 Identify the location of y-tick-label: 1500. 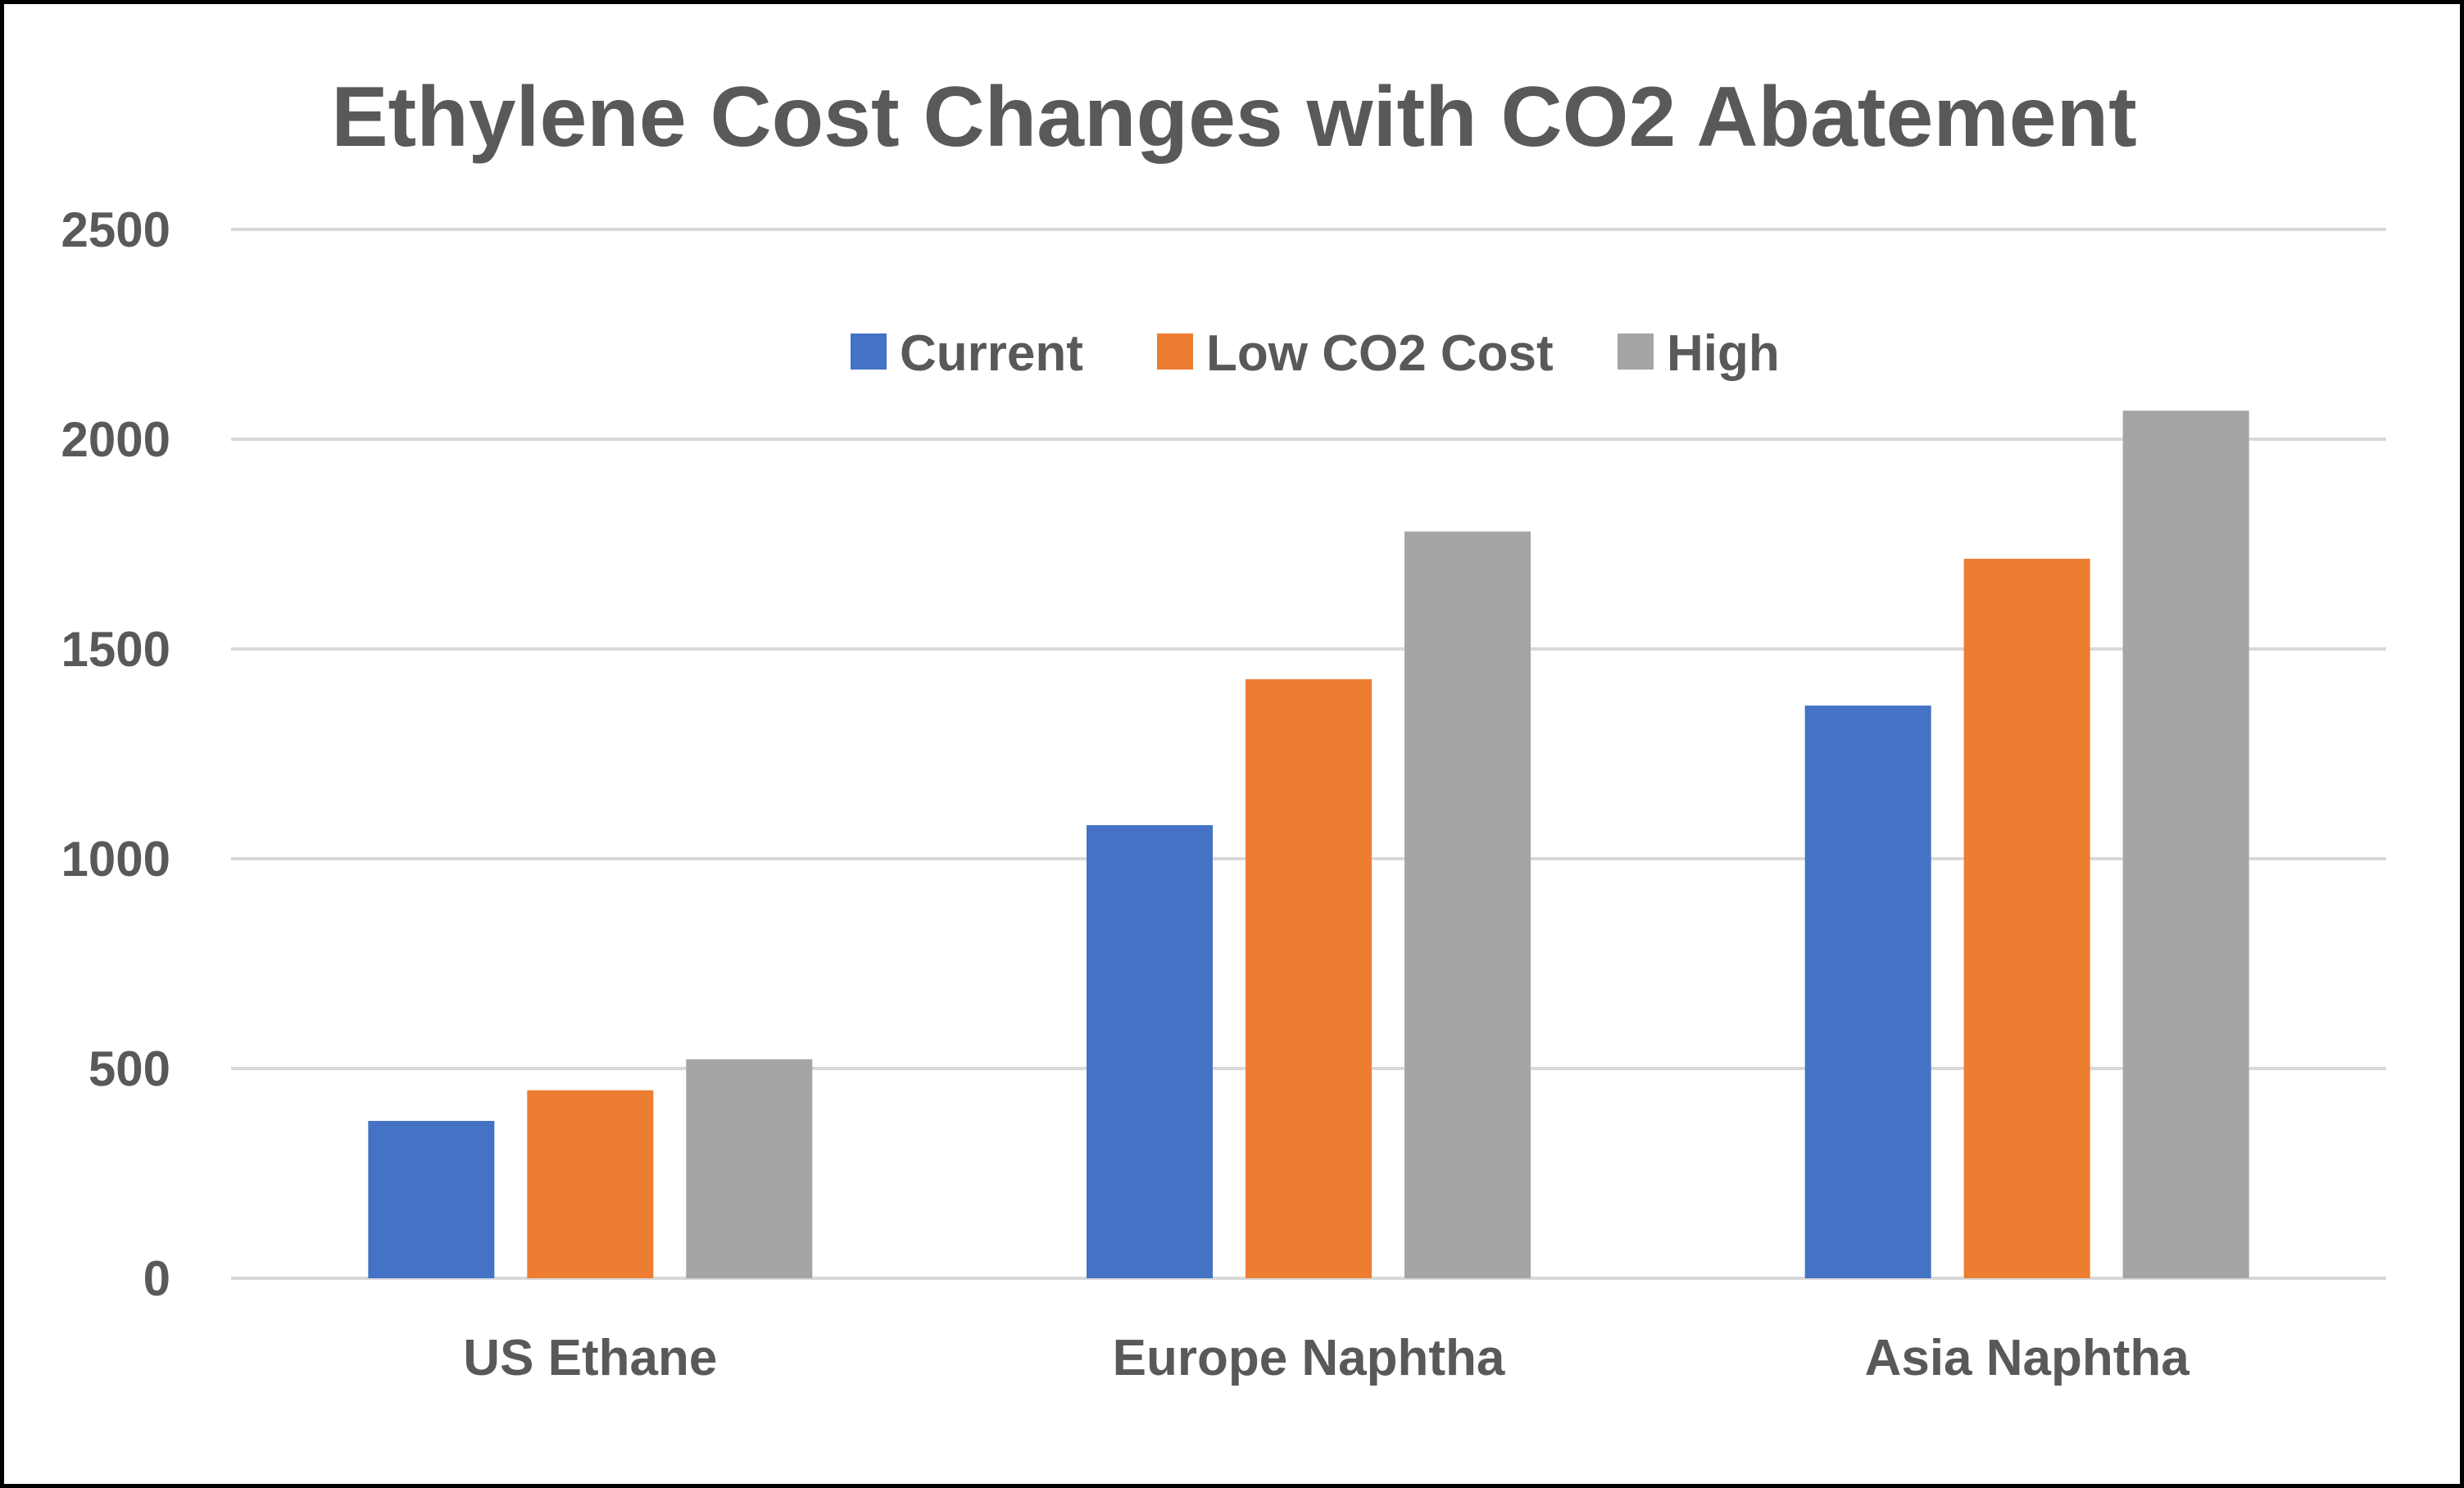
(115, 650).